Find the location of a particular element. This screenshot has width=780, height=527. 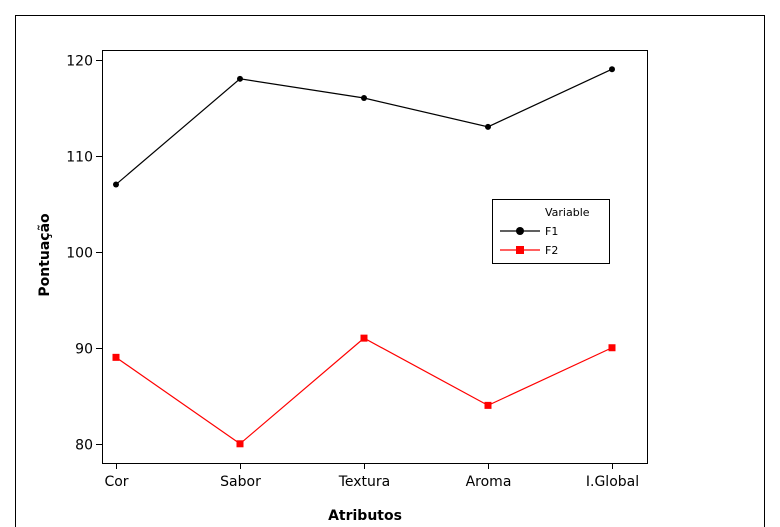

legend-label-f2: F2 is located at coordinates (551, 250).